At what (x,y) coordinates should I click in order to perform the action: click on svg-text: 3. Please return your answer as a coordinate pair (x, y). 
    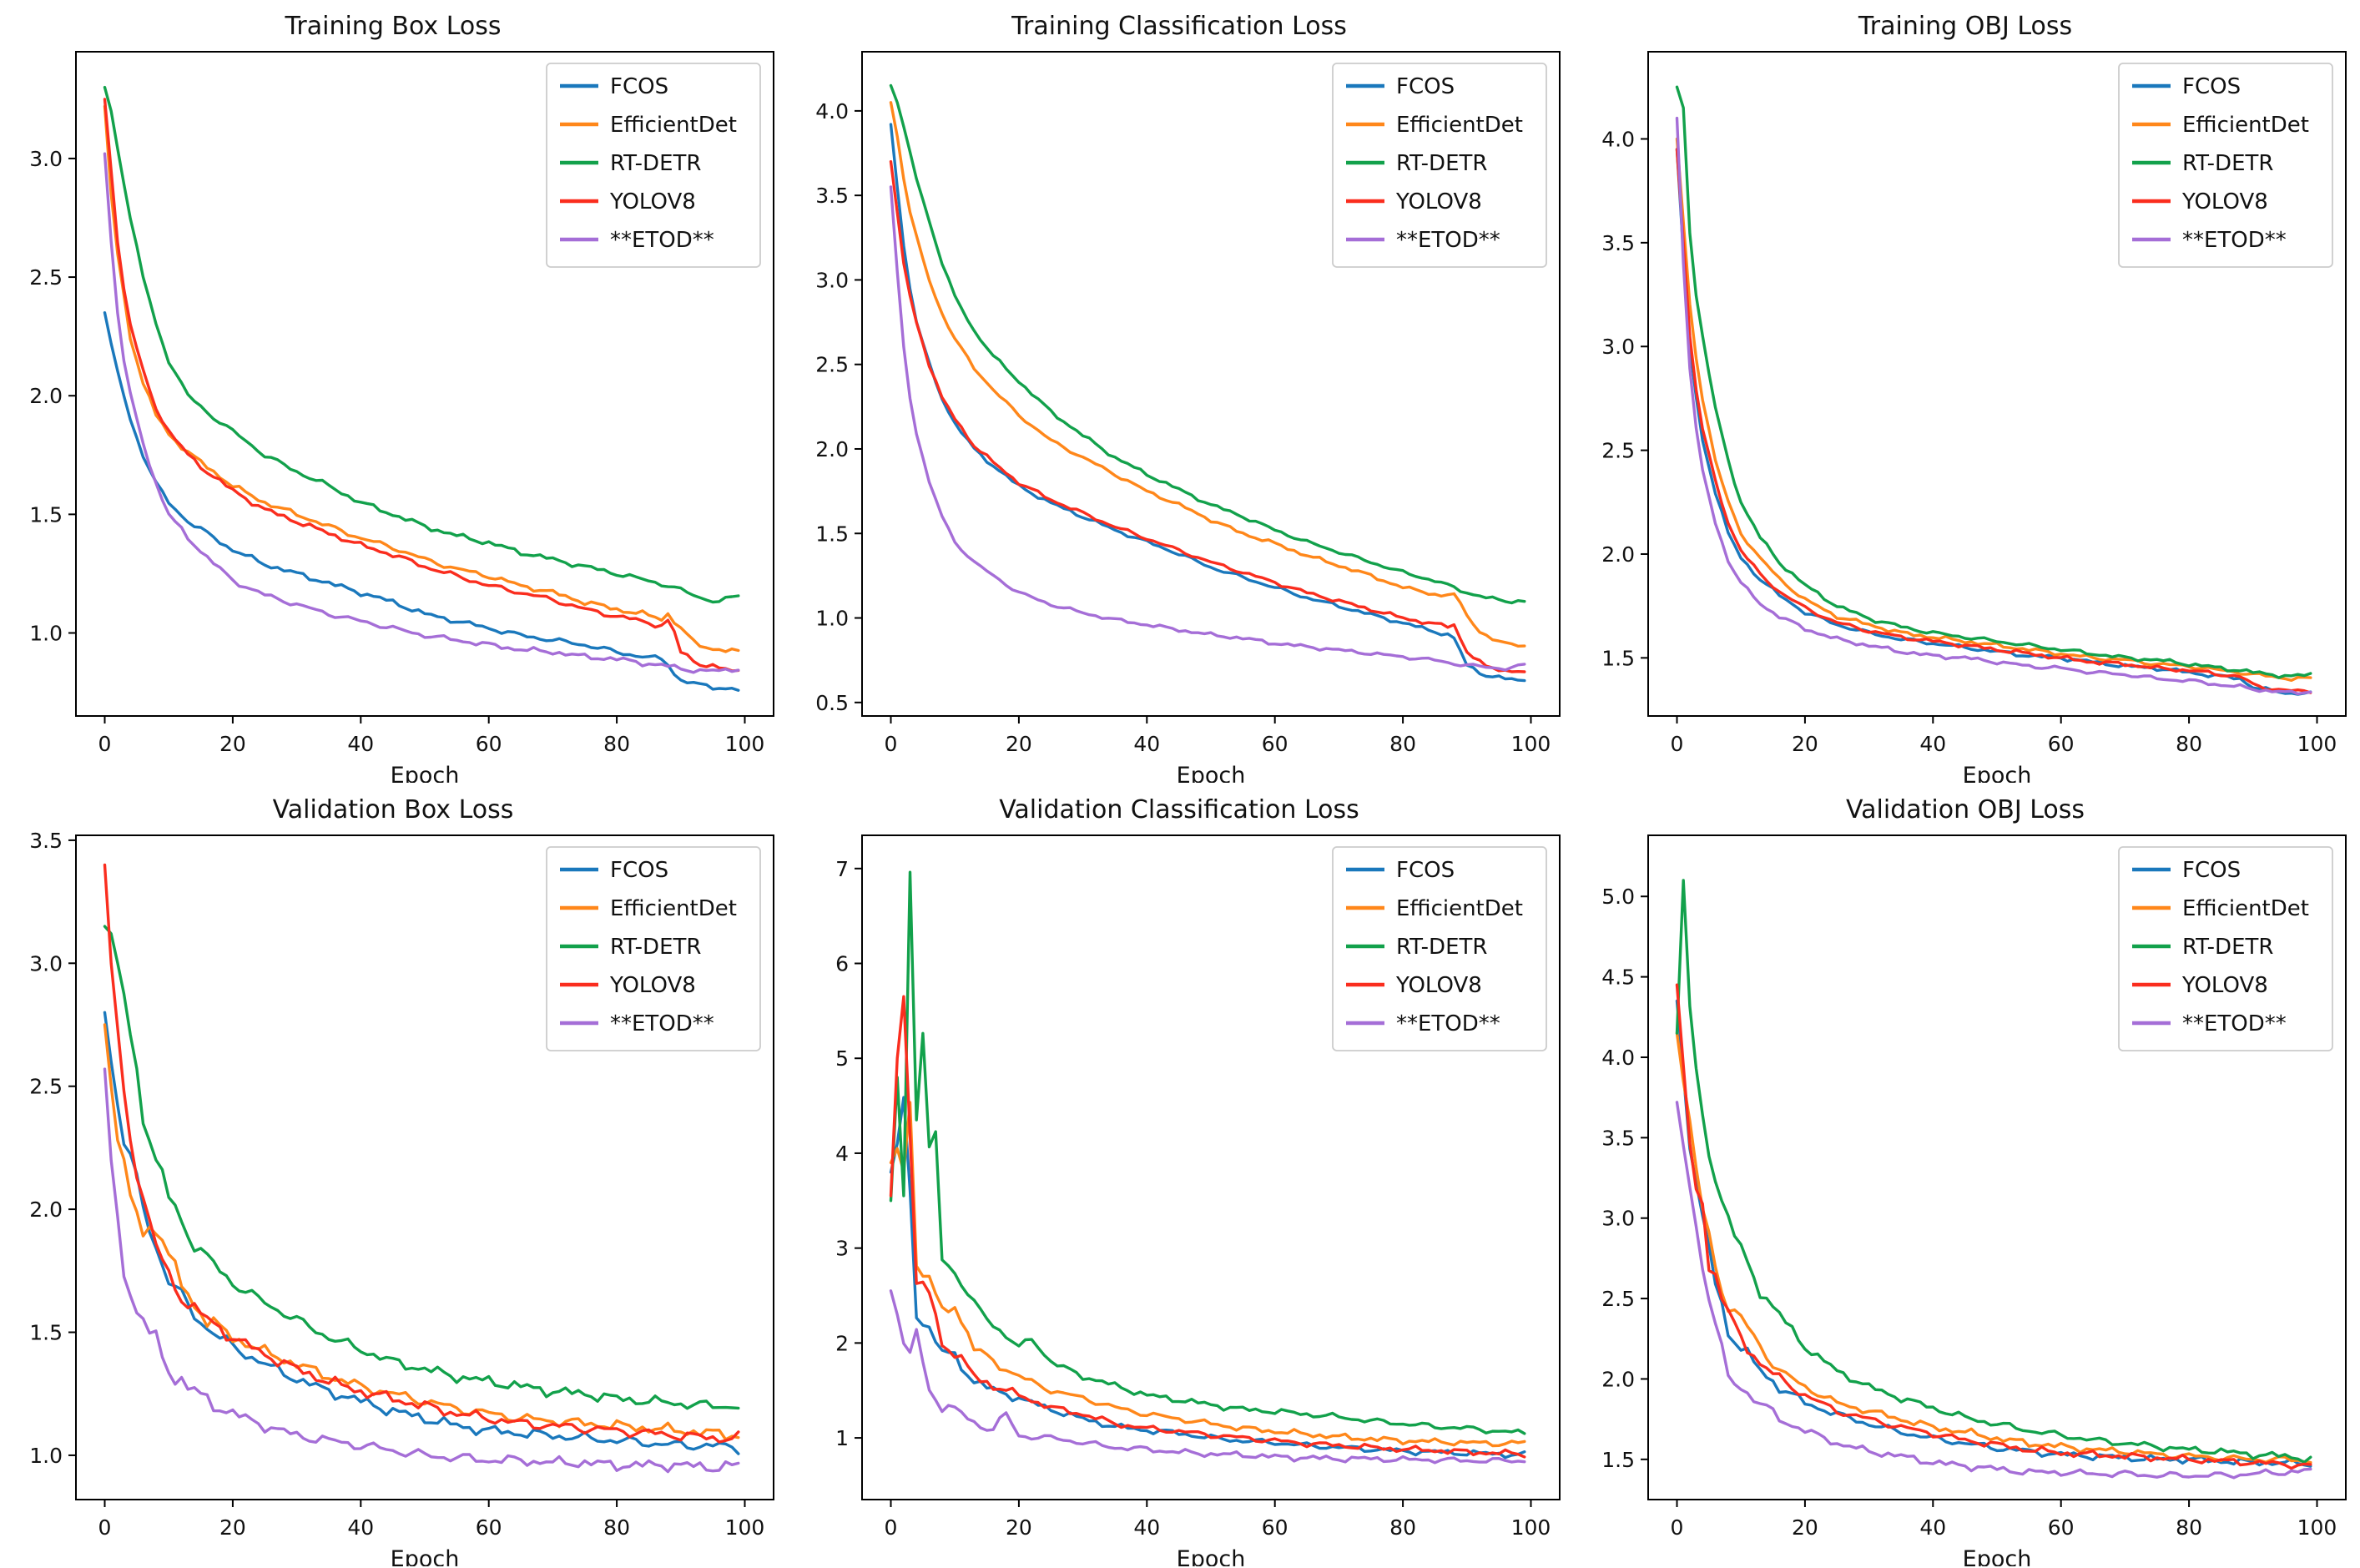
    Looking at the image, I should click on (842, 1249).